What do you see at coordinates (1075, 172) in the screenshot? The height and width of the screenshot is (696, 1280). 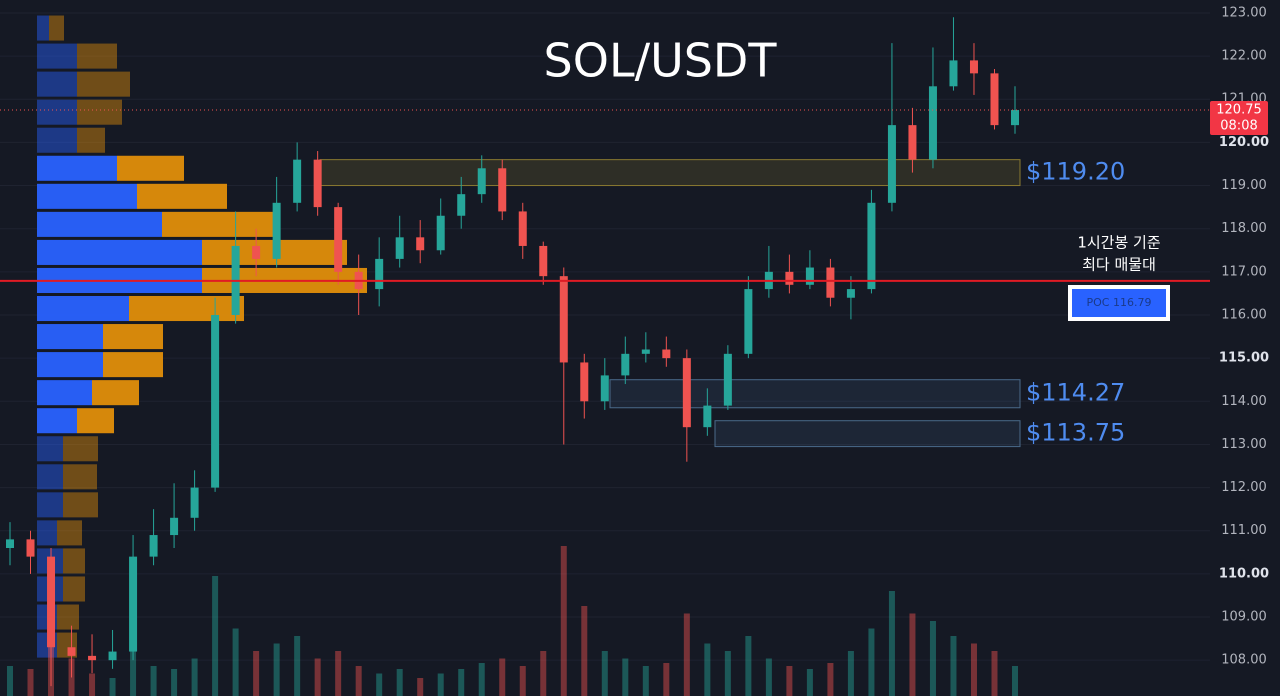 I see `zone-label: $119.20` at bounding box center [1075, 172].